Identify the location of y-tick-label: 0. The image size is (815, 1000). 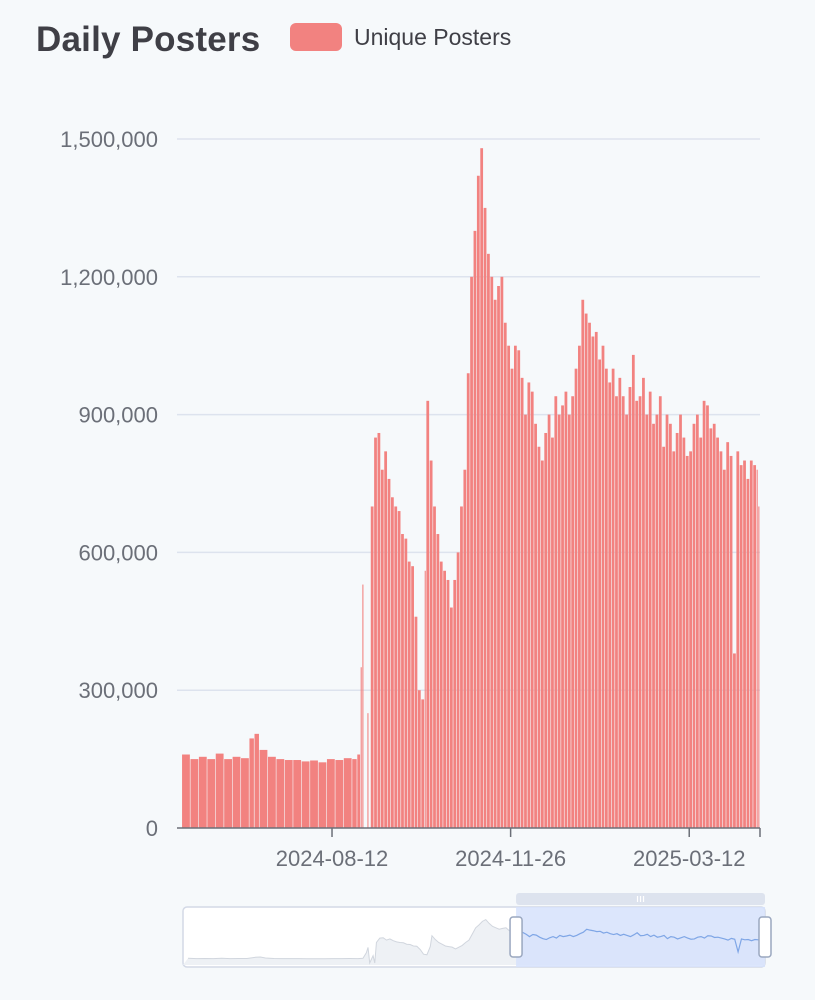
(152, 828).